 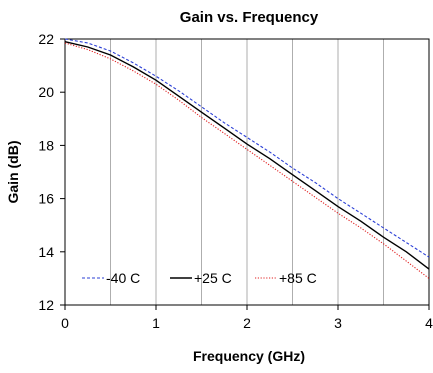 What do you see at coordinates (338, 323) in the screenshot?
I see `x-tick-label: 3` at bounding box center [338, 323].